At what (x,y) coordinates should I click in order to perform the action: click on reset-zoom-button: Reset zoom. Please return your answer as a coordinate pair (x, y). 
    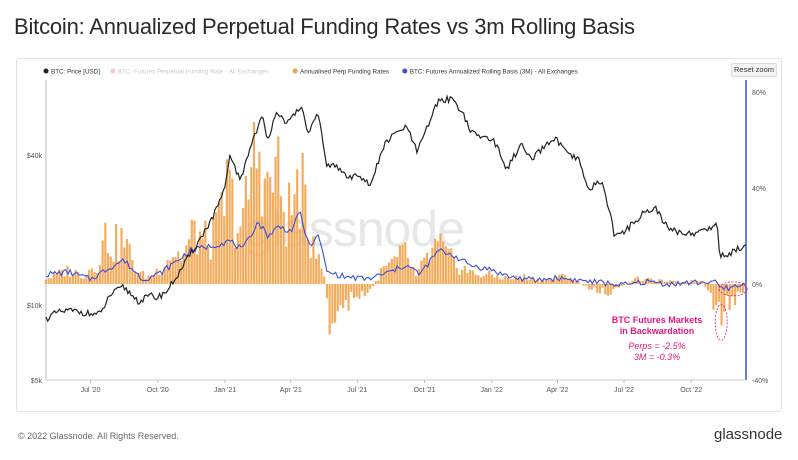
    Looking at the image, I should click on (754, 70).